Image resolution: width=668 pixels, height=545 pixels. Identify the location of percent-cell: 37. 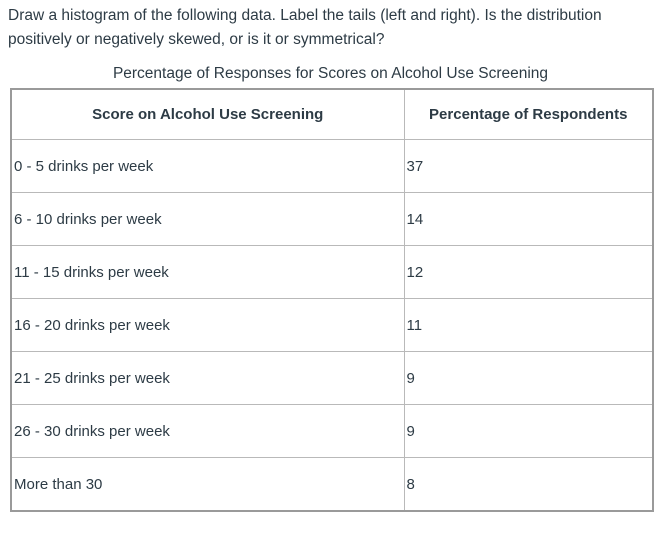
(528, 166).